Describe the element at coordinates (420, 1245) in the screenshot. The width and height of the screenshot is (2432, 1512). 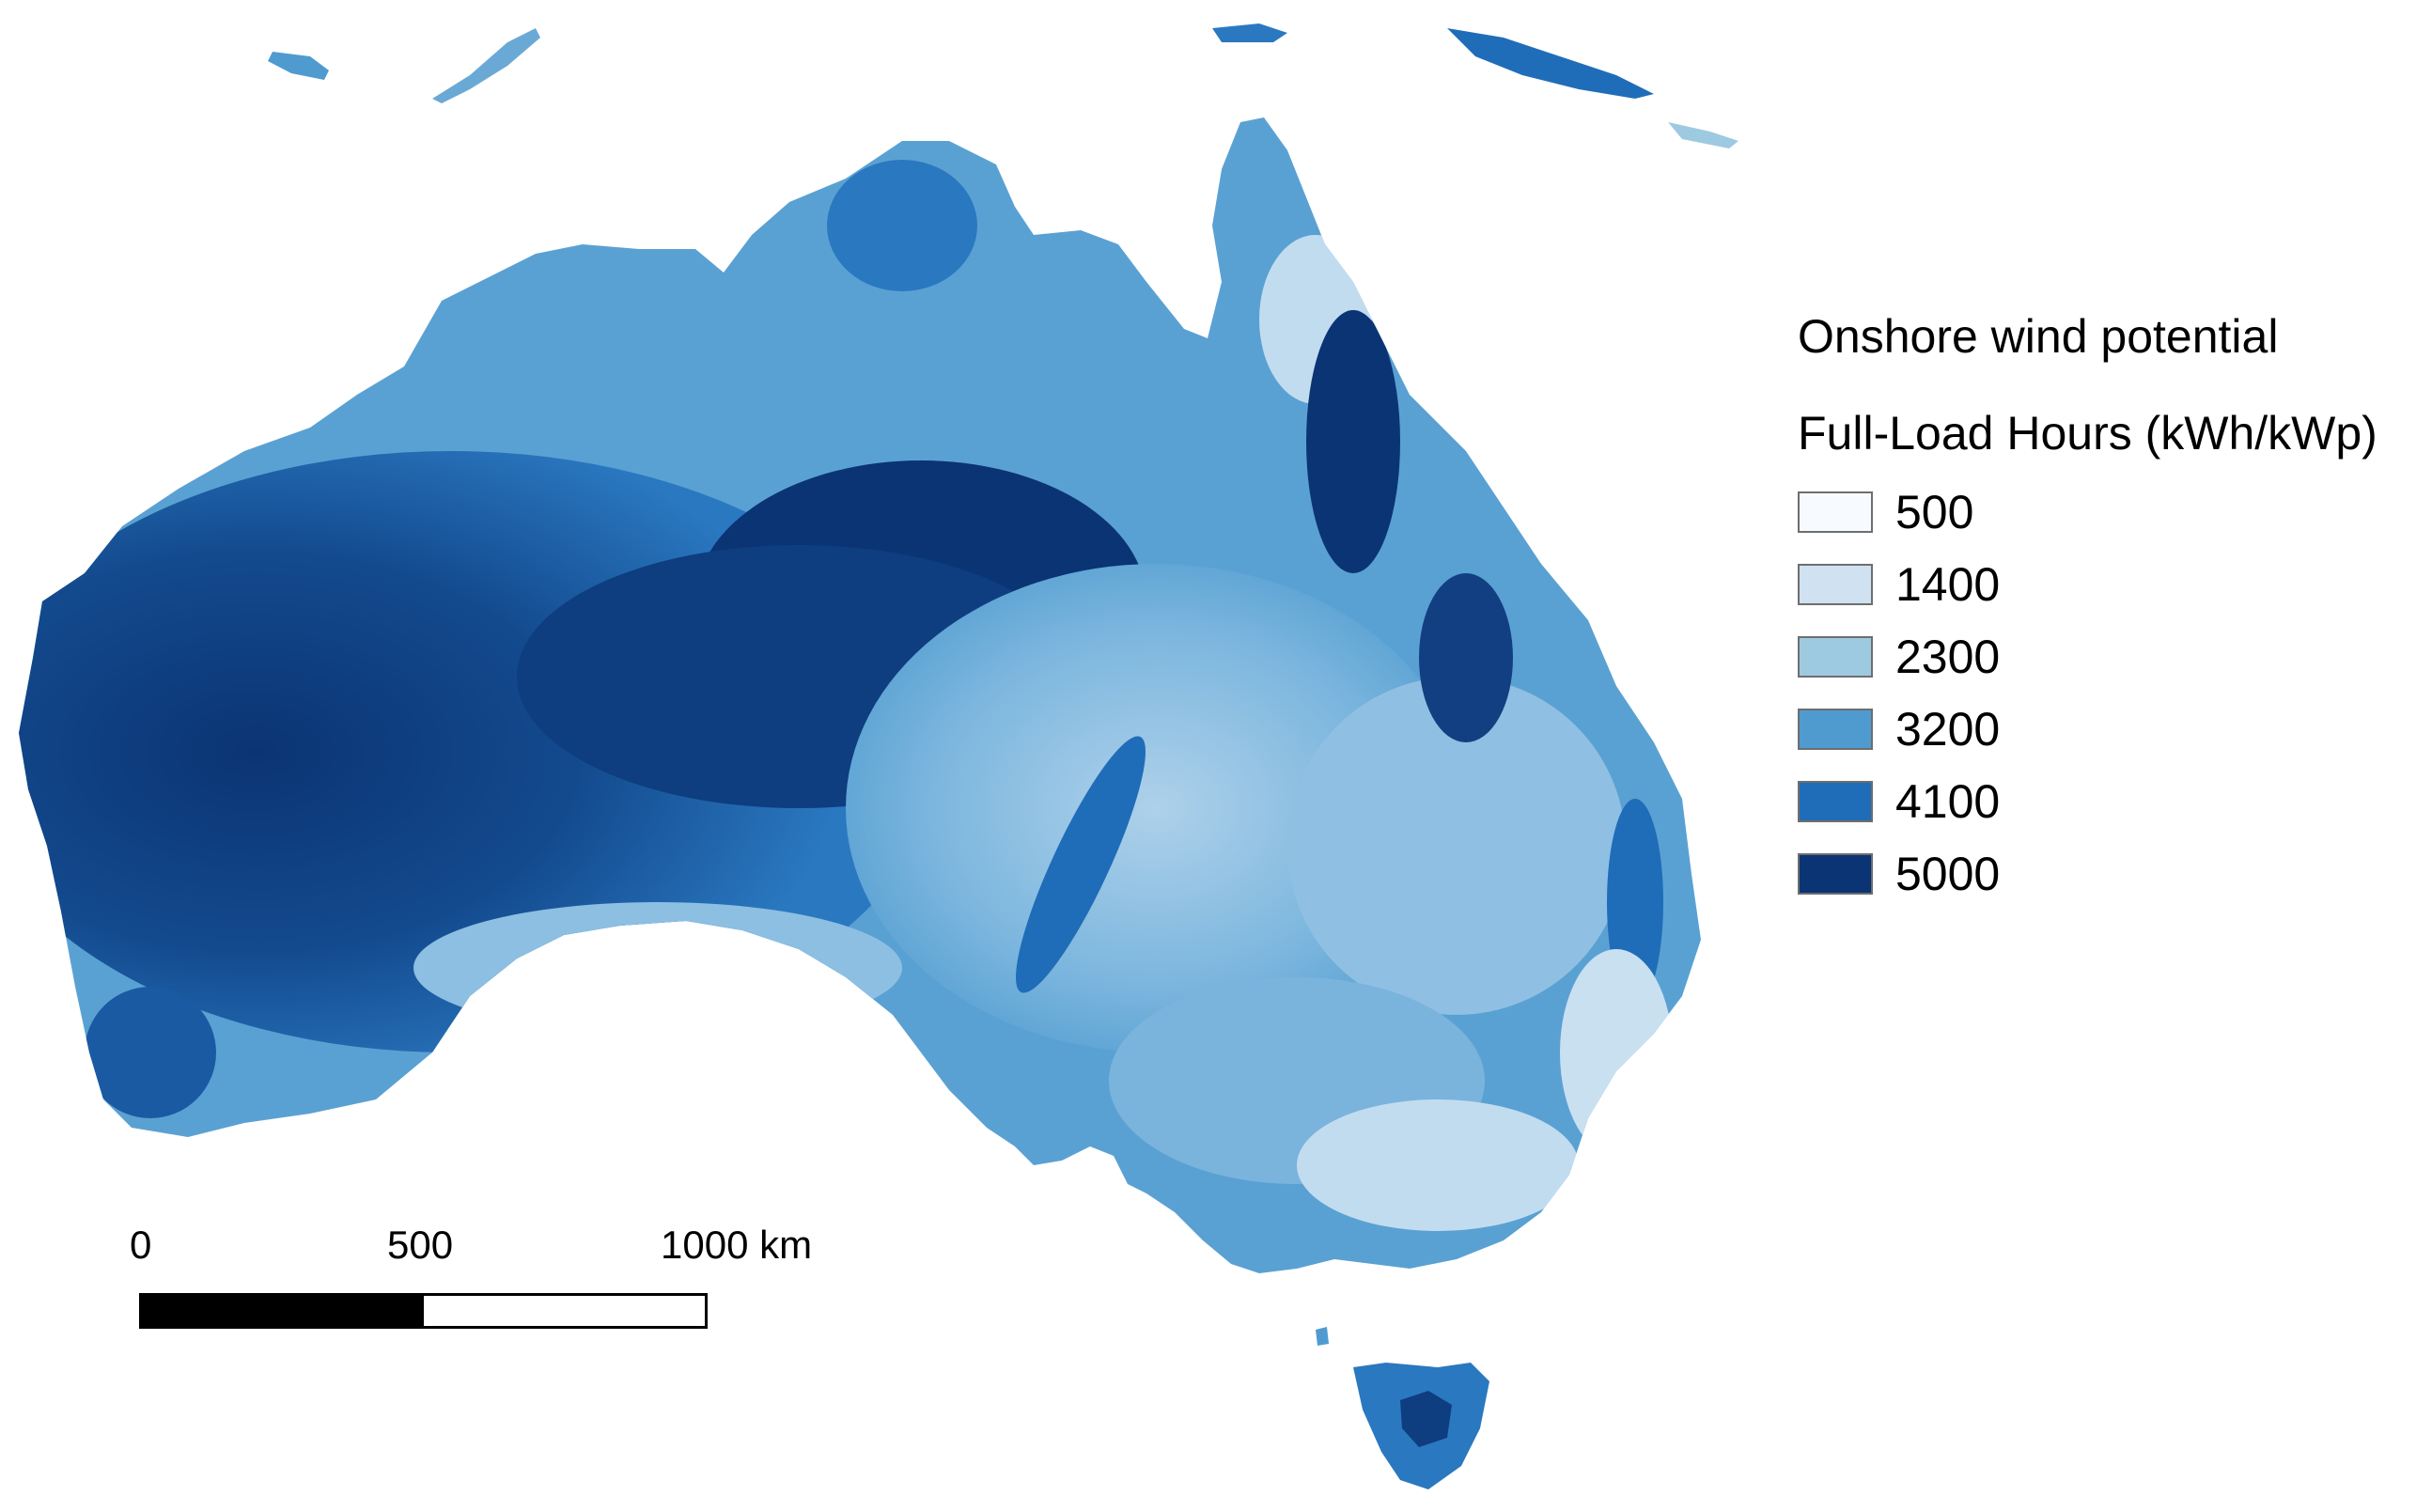
I see `scale-label-mid: 500` at that location.